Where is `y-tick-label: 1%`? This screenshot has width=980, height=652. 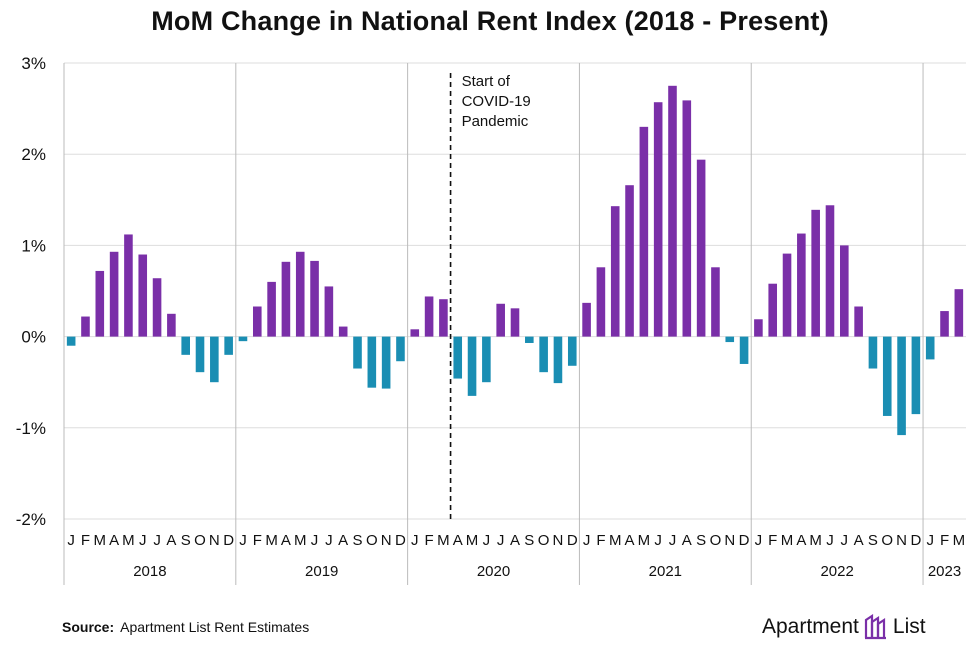 y-tick-label: 1% is located at coordinates (33, 245).